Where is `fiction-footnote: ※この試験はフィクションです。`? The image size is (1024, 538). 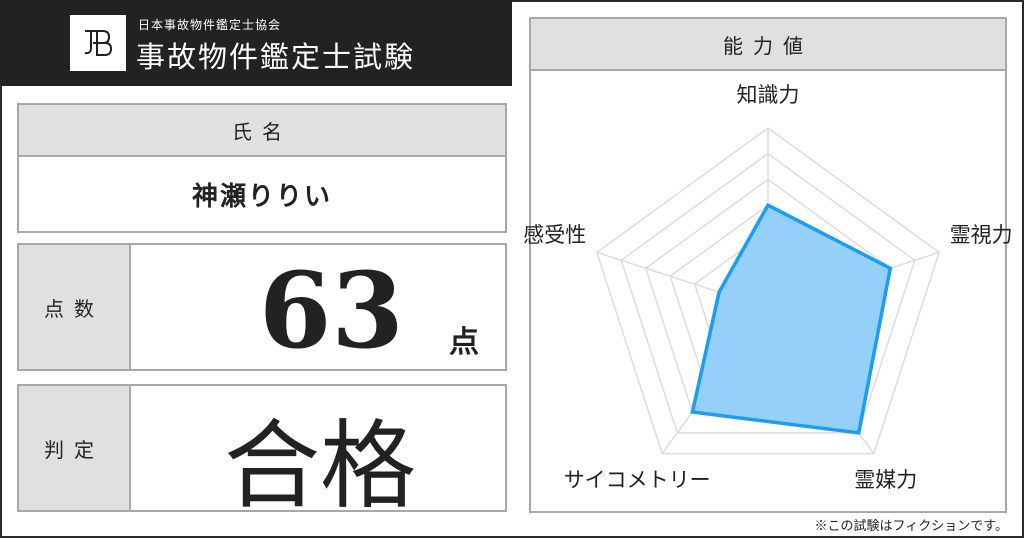
fiction-footnote: ※この試験はフィクションです。 is located at coordinates (911, 526).